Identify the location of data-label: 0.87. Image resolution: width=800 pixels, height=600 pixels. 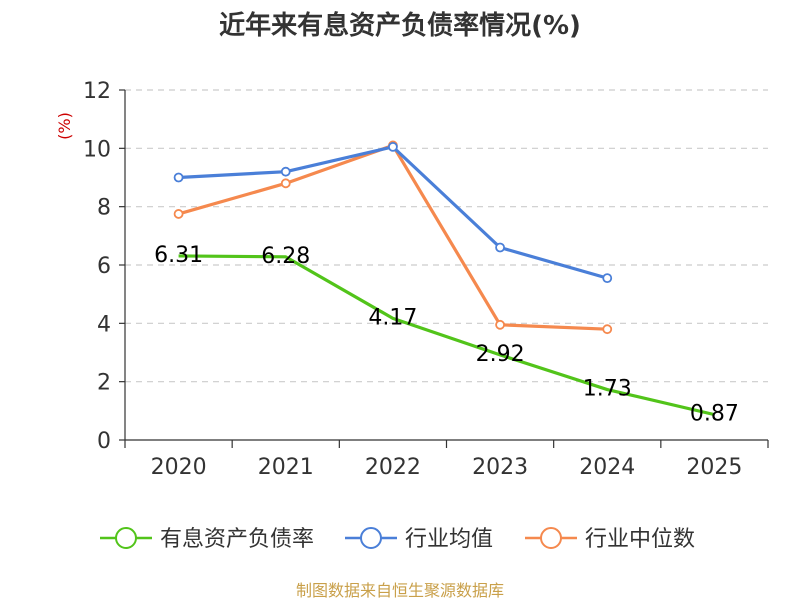
(714, 414).